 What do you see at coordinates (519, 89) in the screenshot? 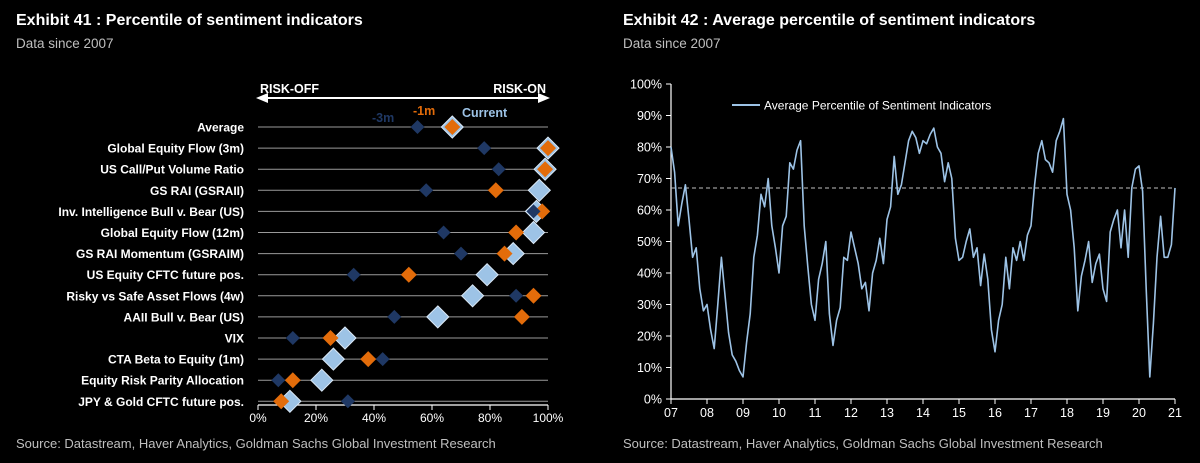
I see `risk-on-label: RISK-ON` at bounding box center [519, 89].